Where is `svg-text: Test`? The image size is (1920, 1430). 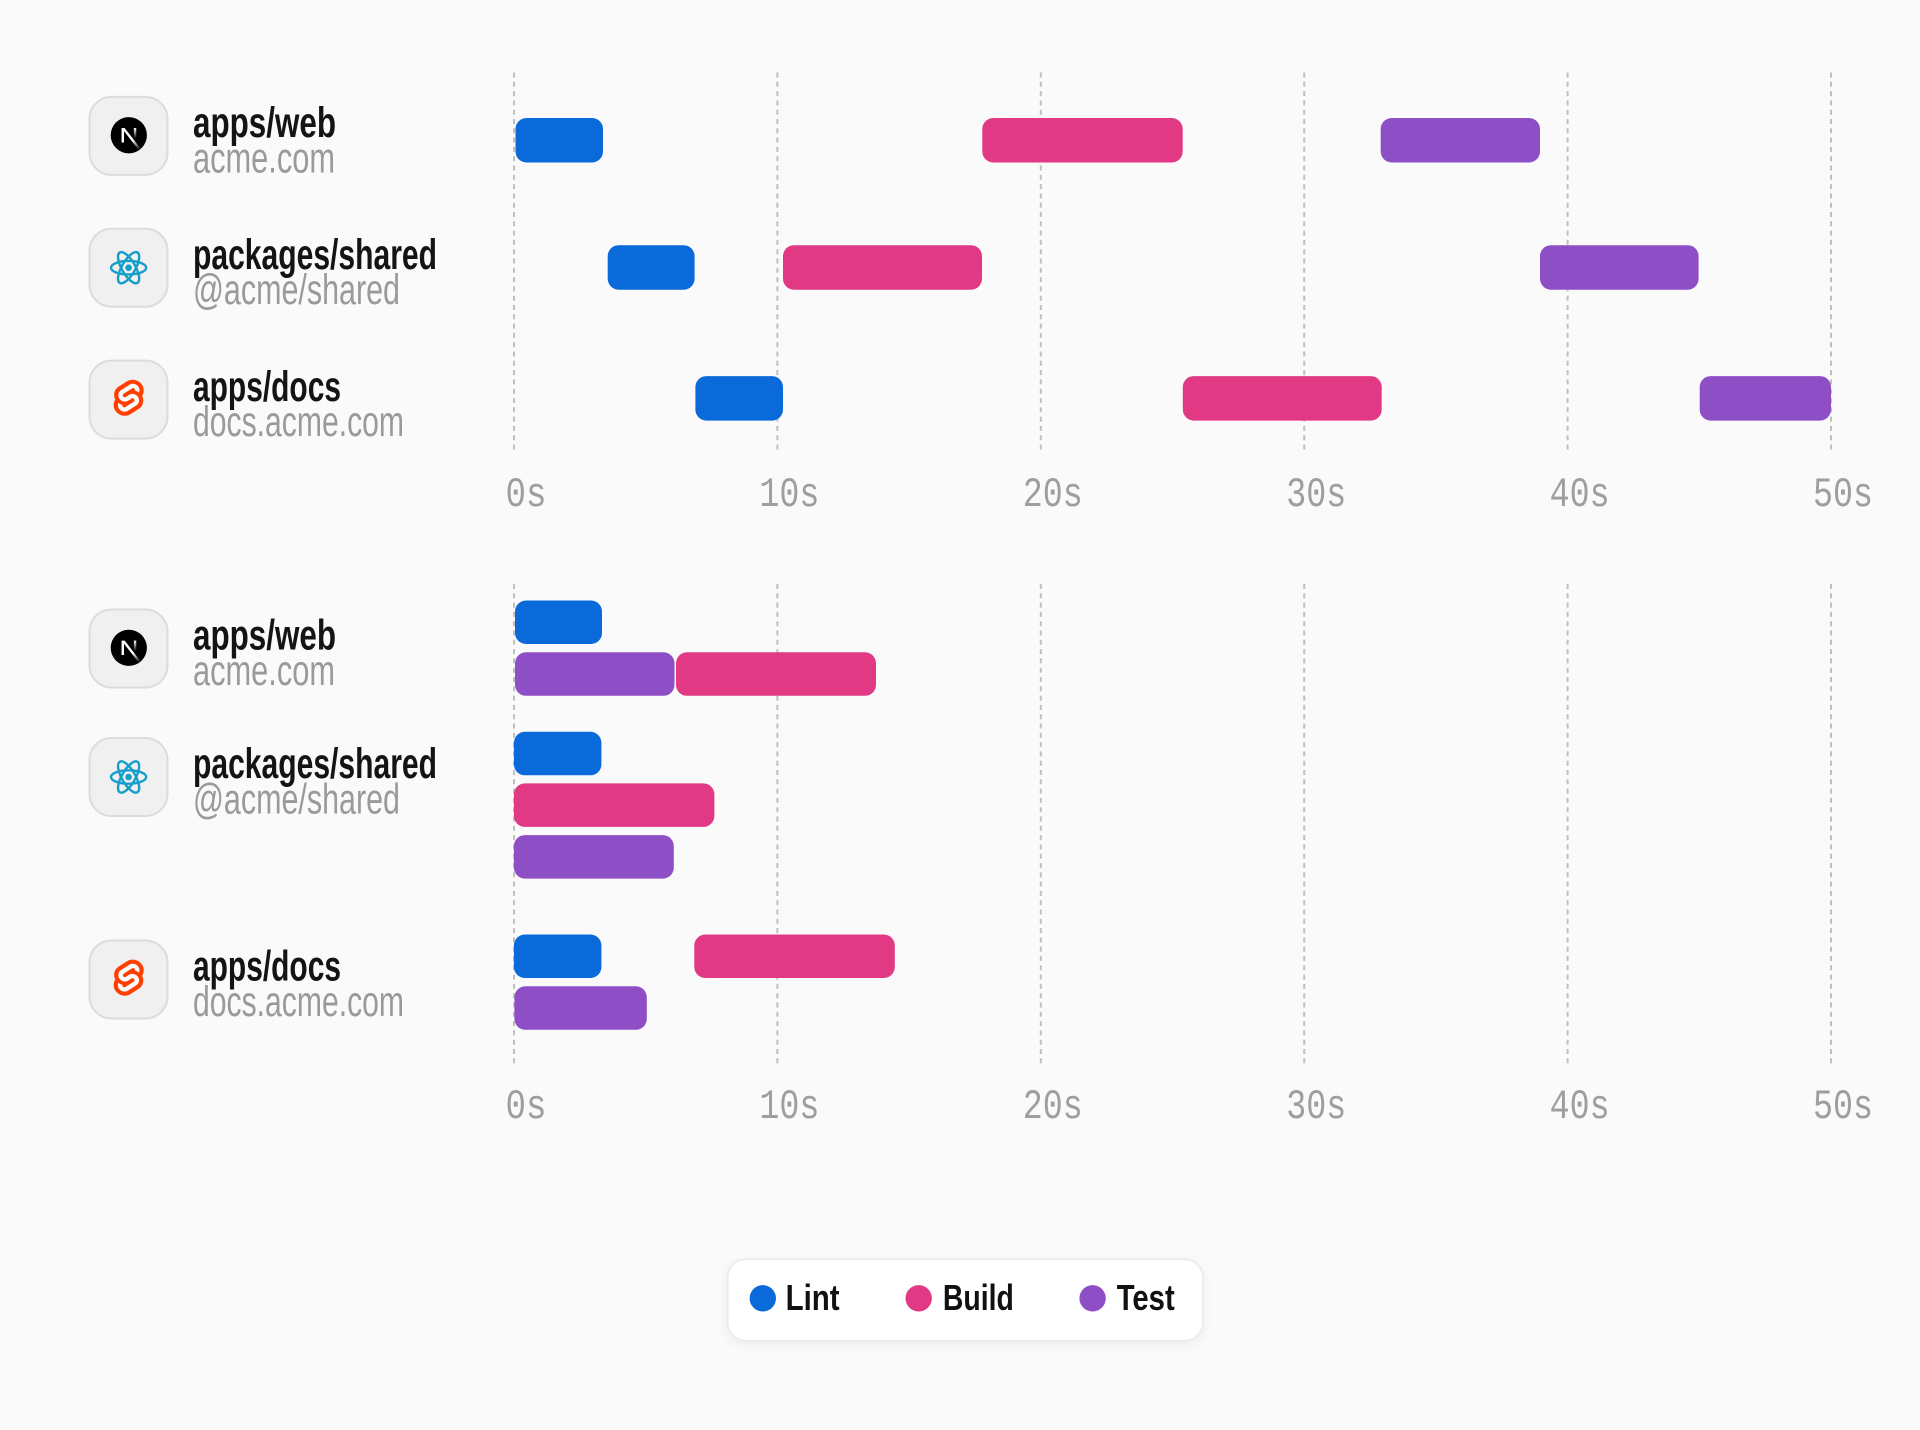 svg-text: Test is located at coordinates (1146, 1298).